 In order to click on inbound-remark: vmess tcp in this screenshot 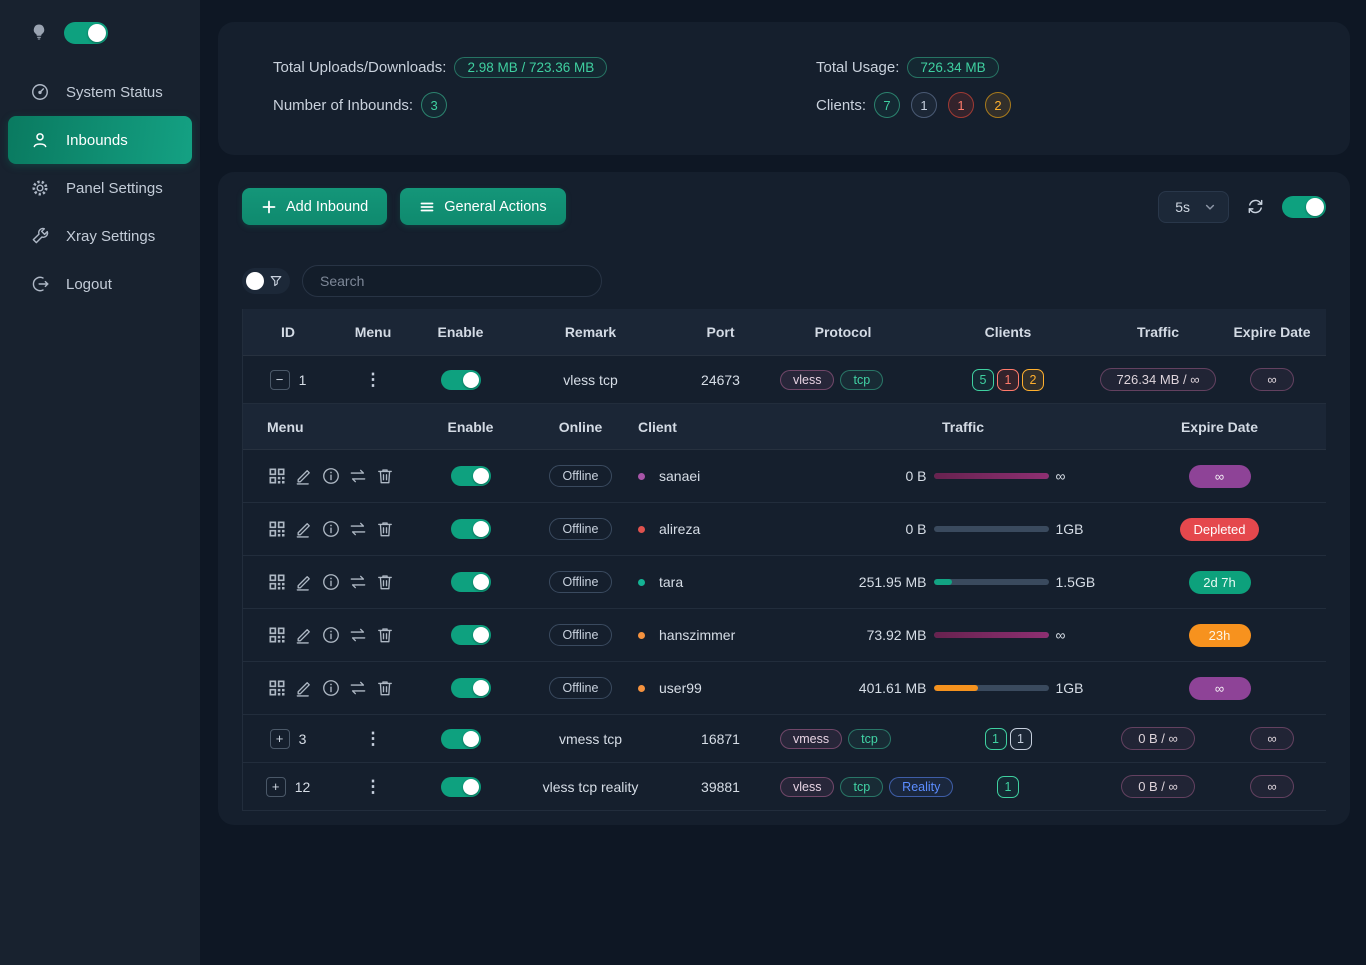, I will do `click(590, 738)`.